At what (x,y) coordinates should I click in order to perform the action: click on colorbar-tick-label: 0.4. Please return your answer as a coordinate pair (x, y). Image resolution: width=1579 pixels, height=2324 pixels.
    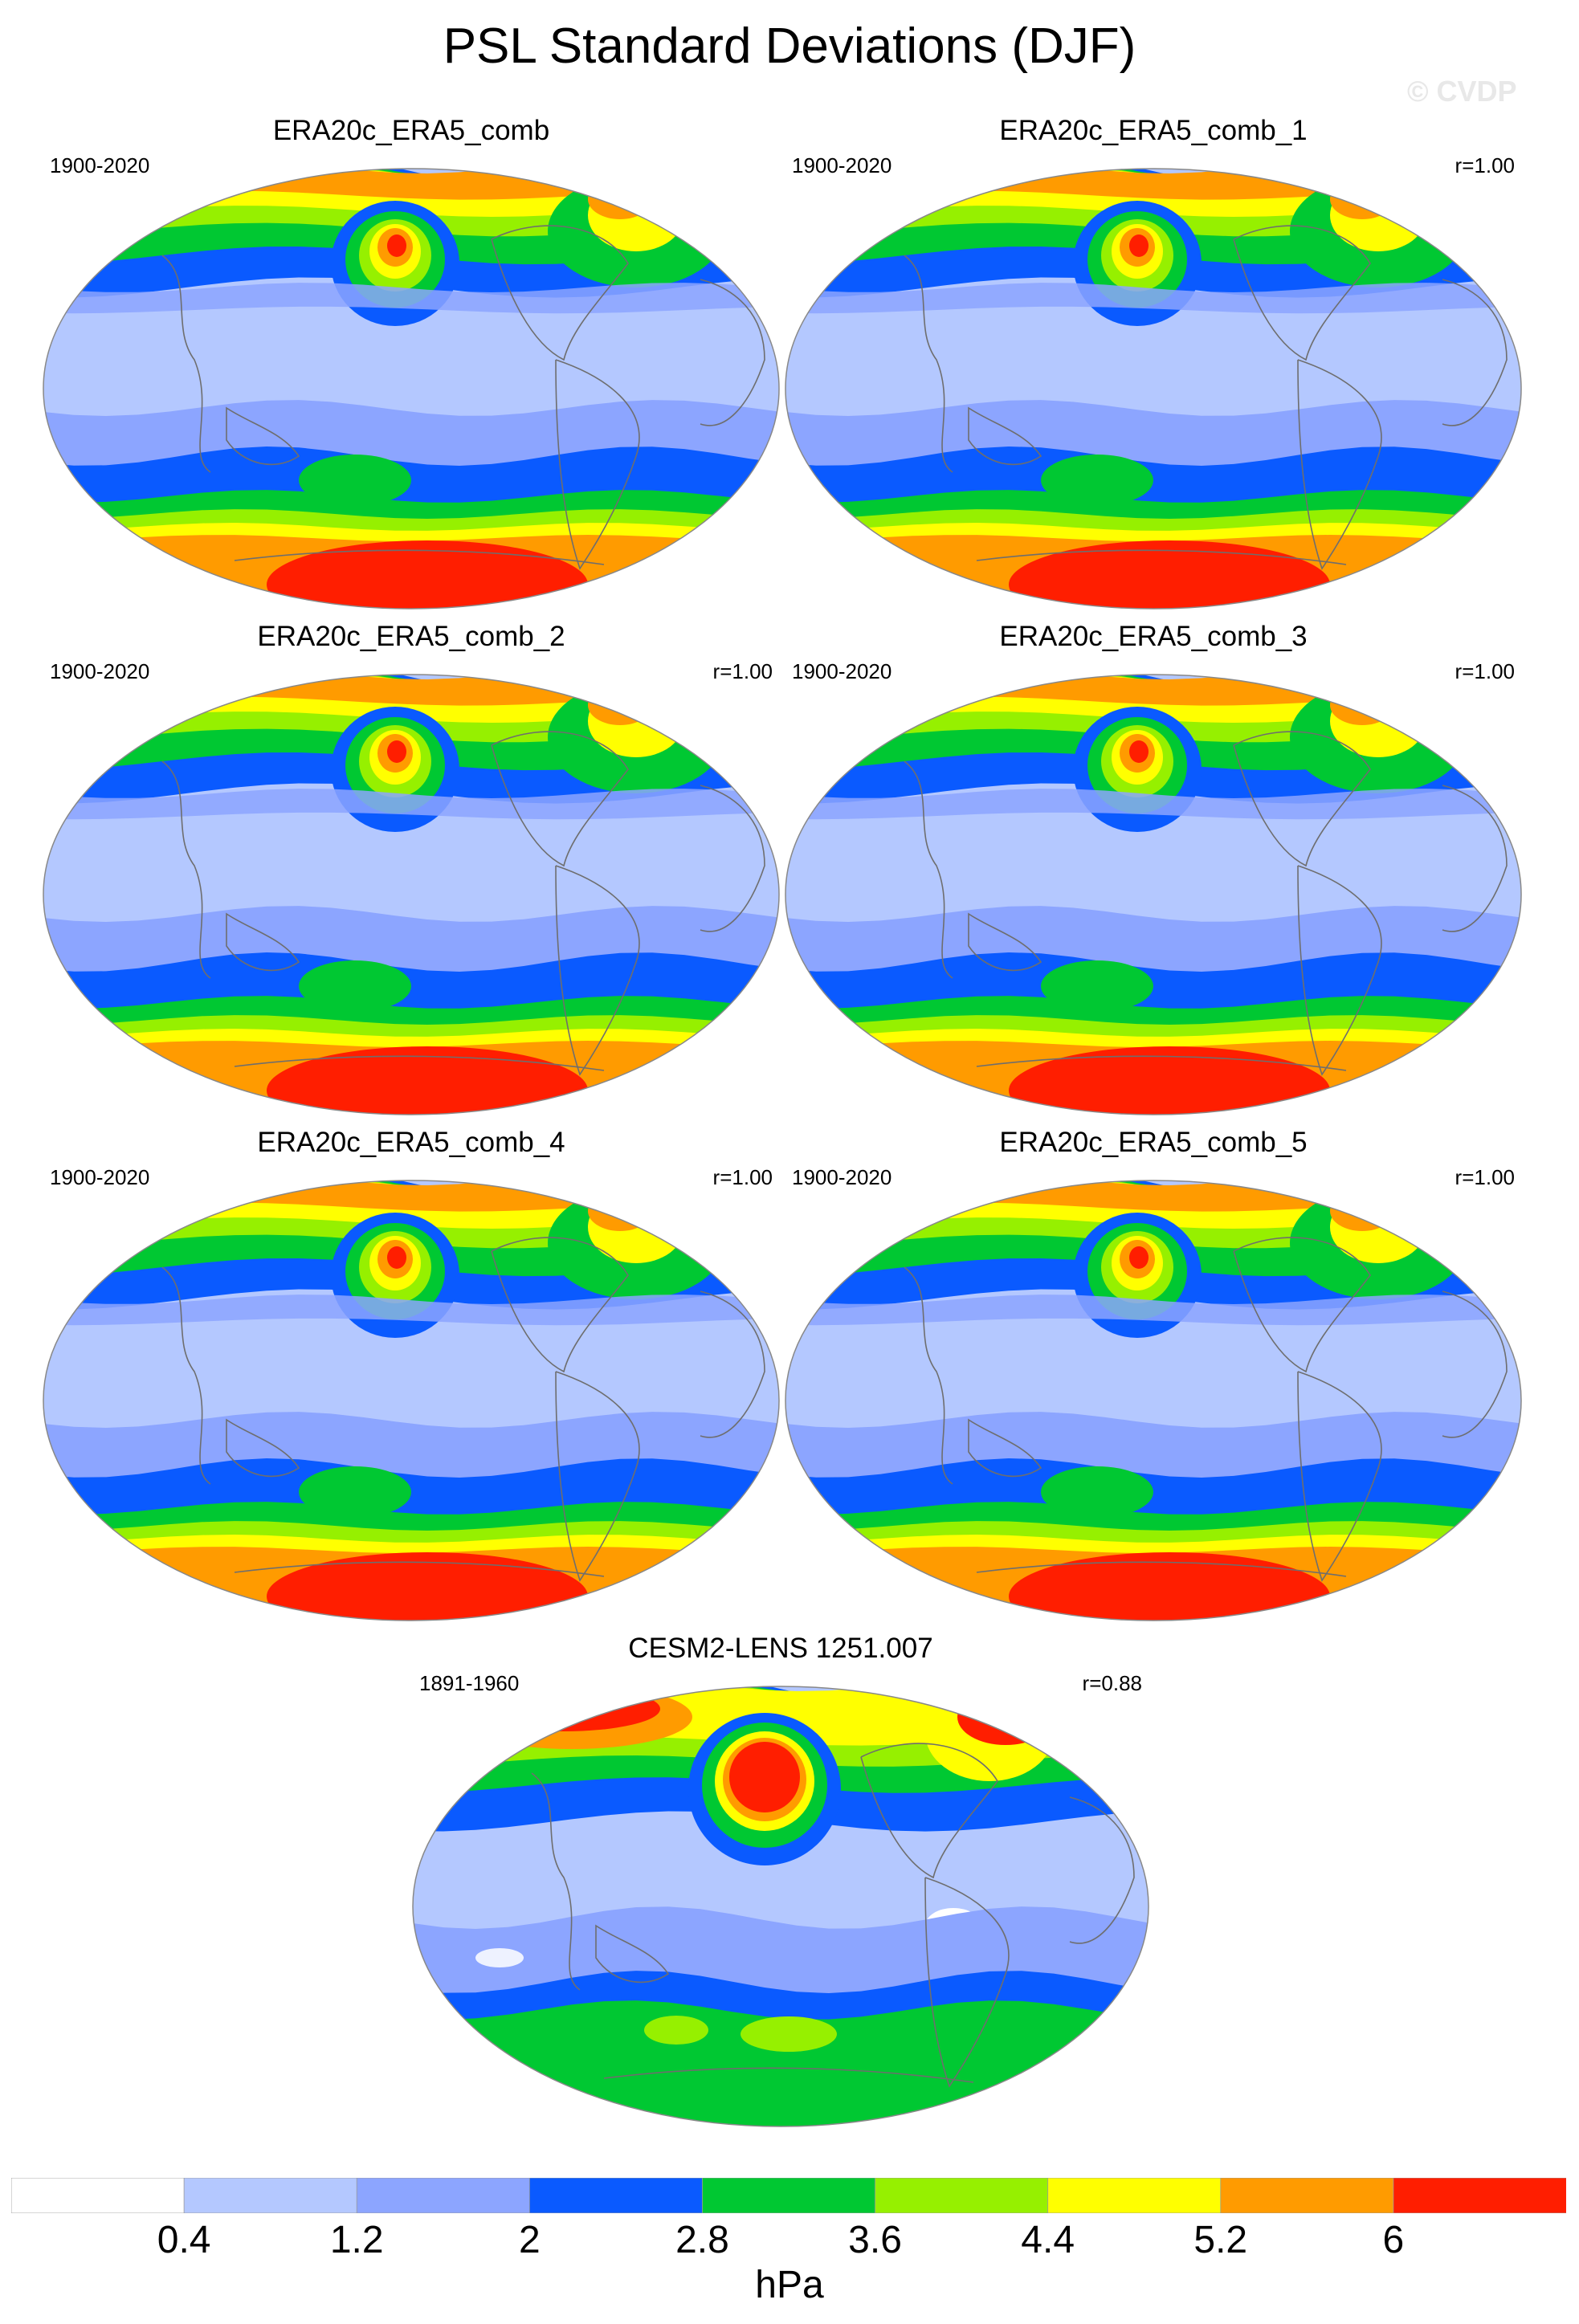
    Looking at the image, I should click on (184, 2240).